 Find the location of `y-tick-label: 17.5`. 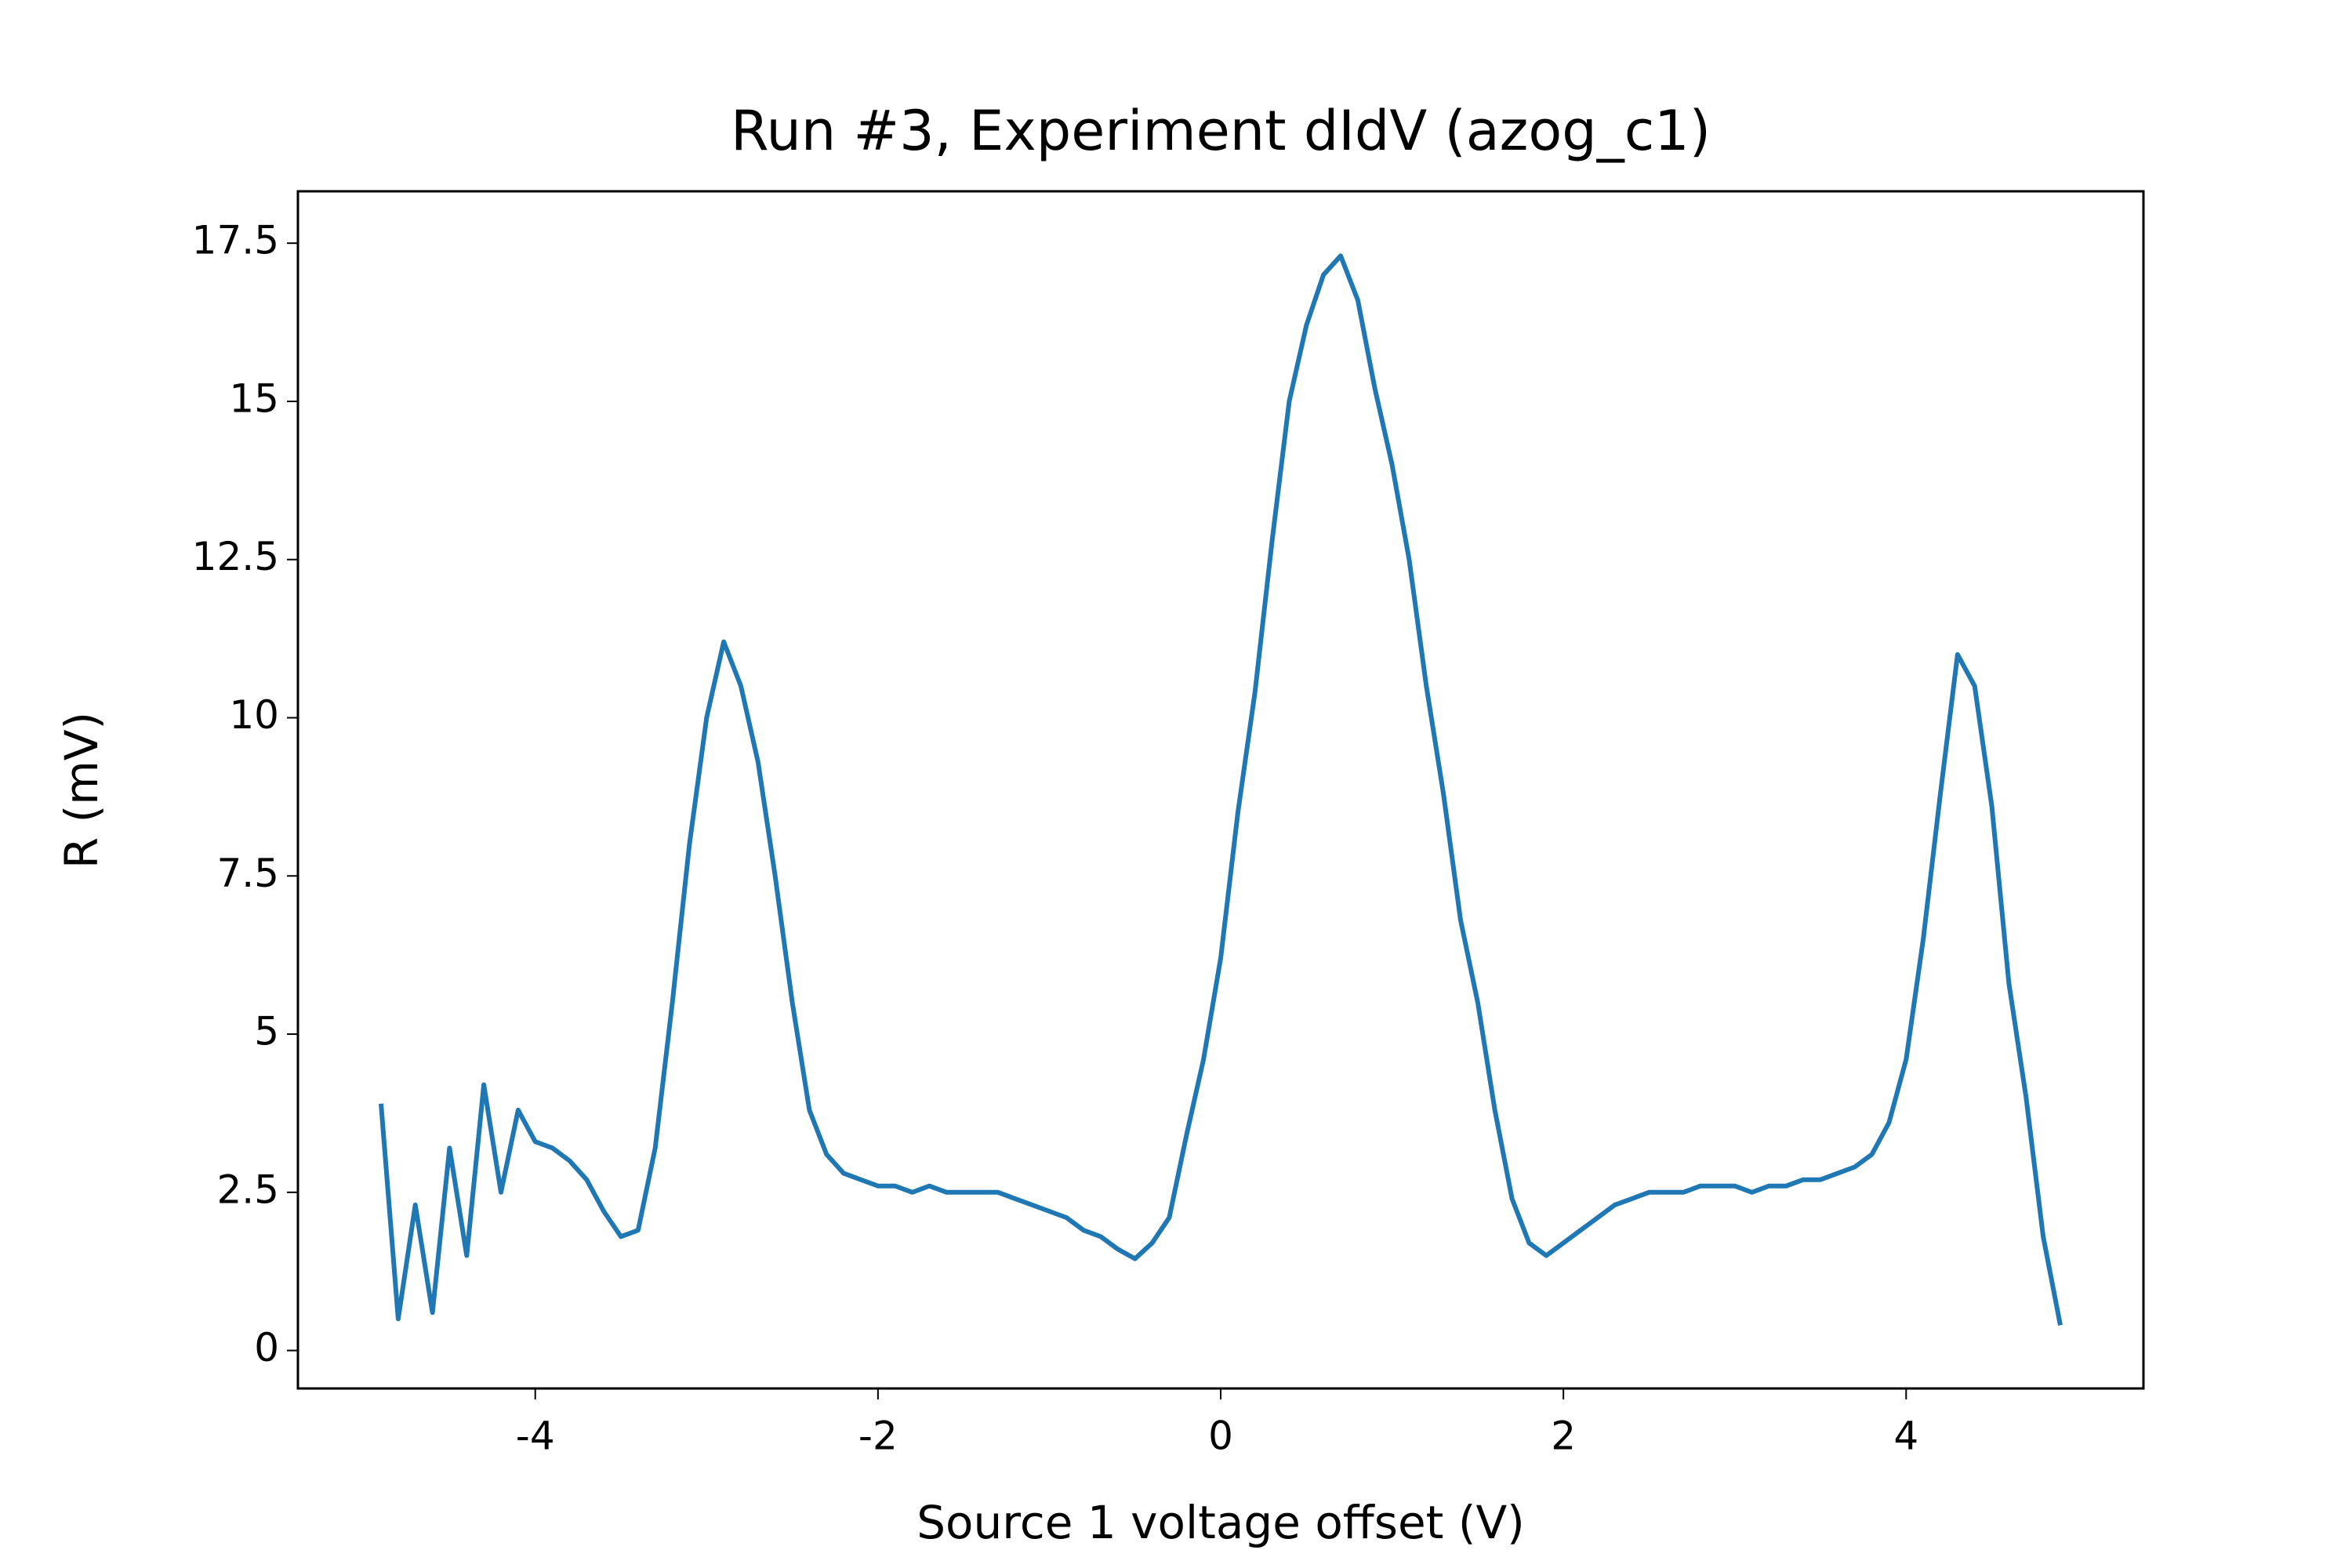

y-tick-label: 17.5 is located at coordinates (235, 240).